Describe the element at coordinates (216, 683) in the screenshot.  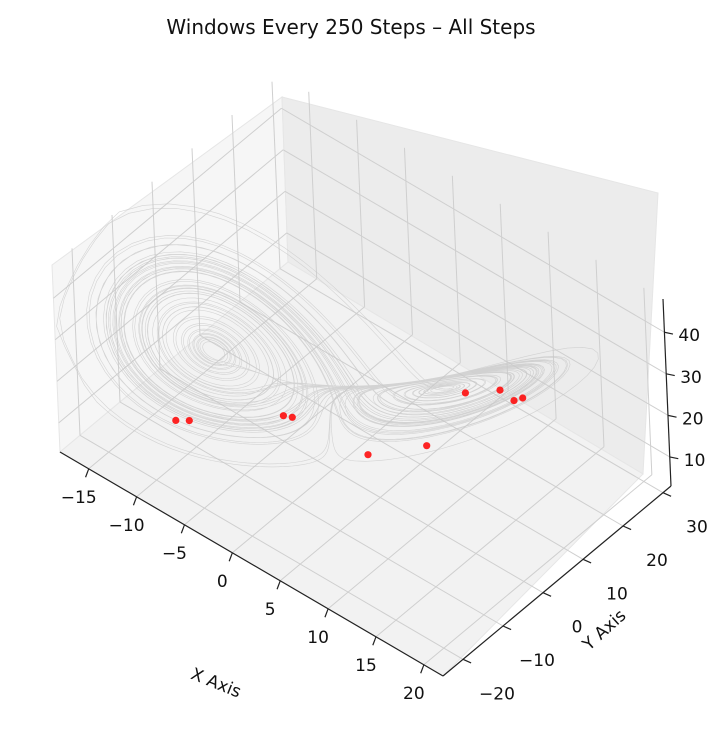
I see `x-axis-label: X Axis` at that location.